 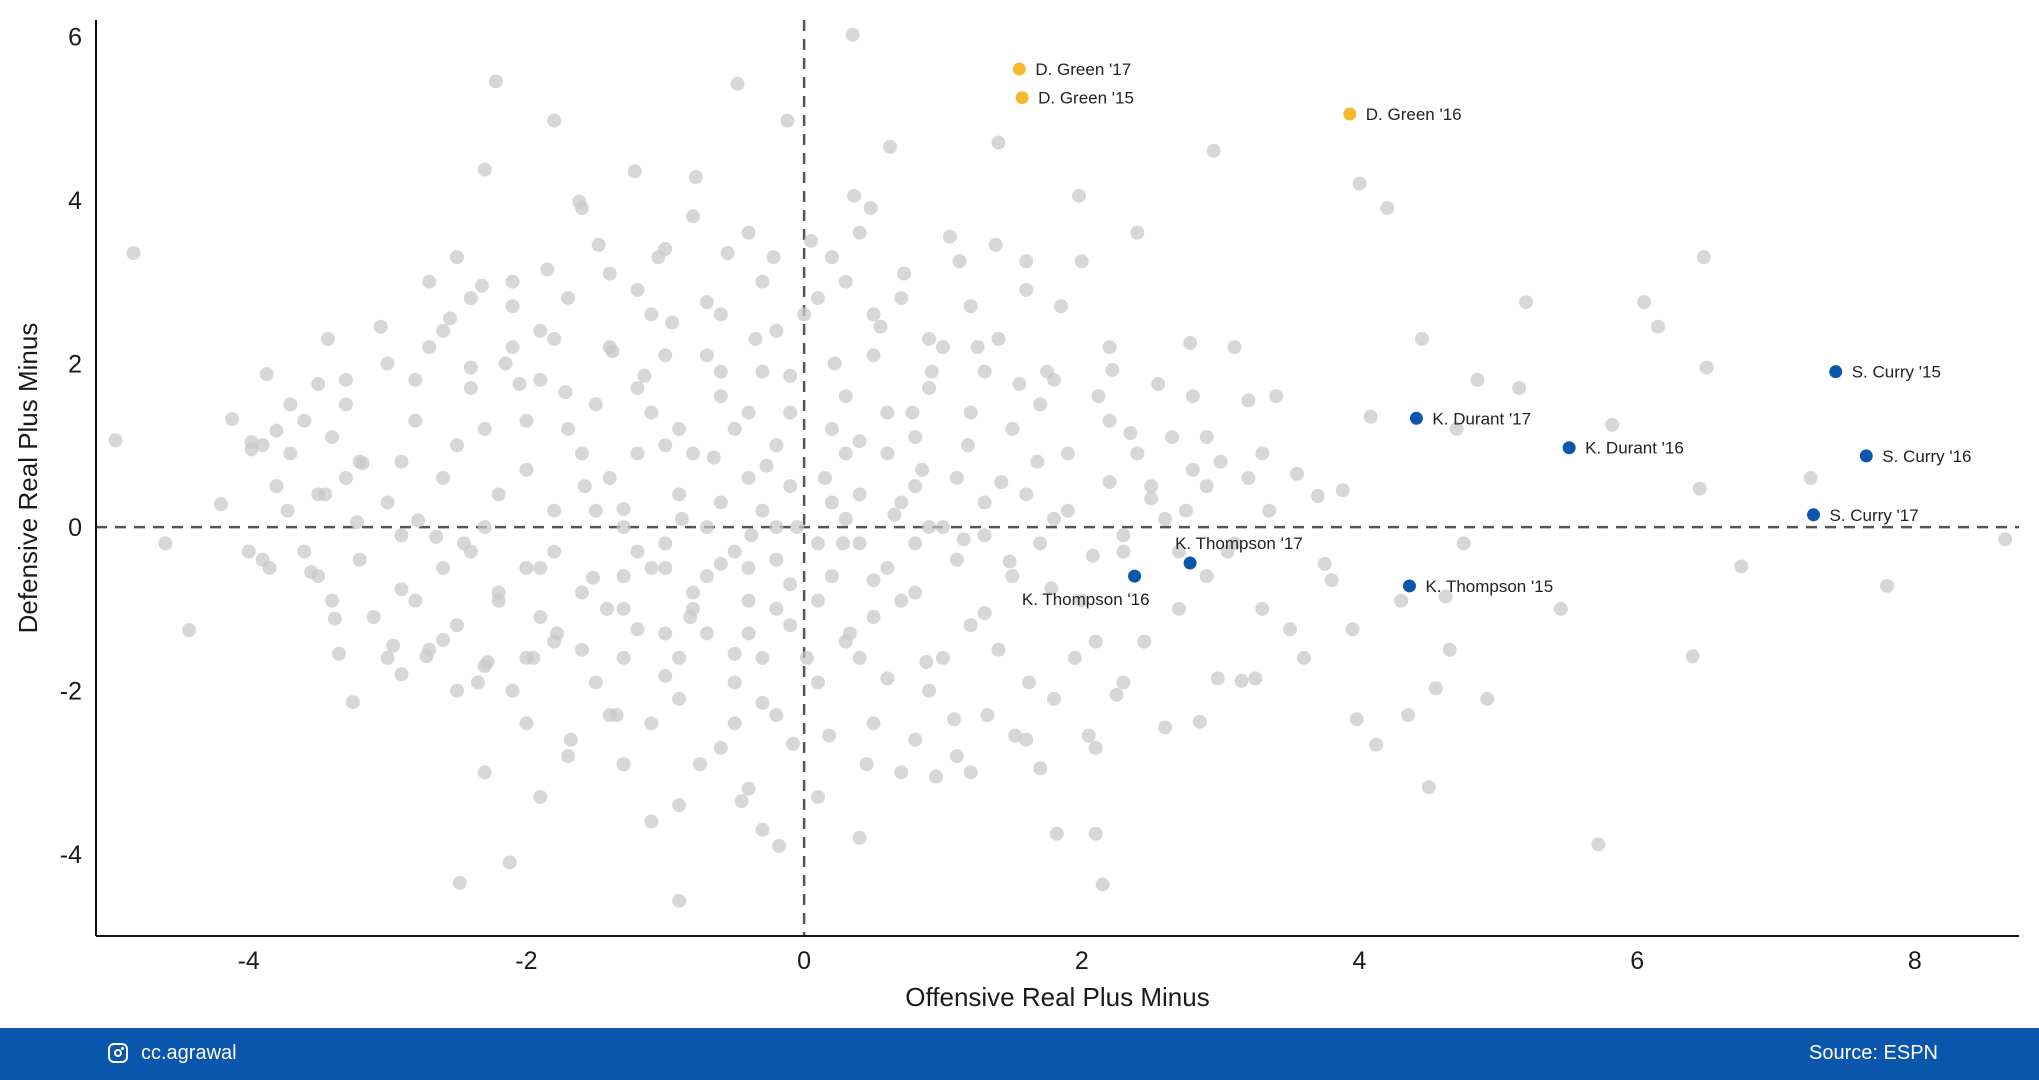 I want to click on player-label: S. Curry '17, so click(x=1874, y=515).